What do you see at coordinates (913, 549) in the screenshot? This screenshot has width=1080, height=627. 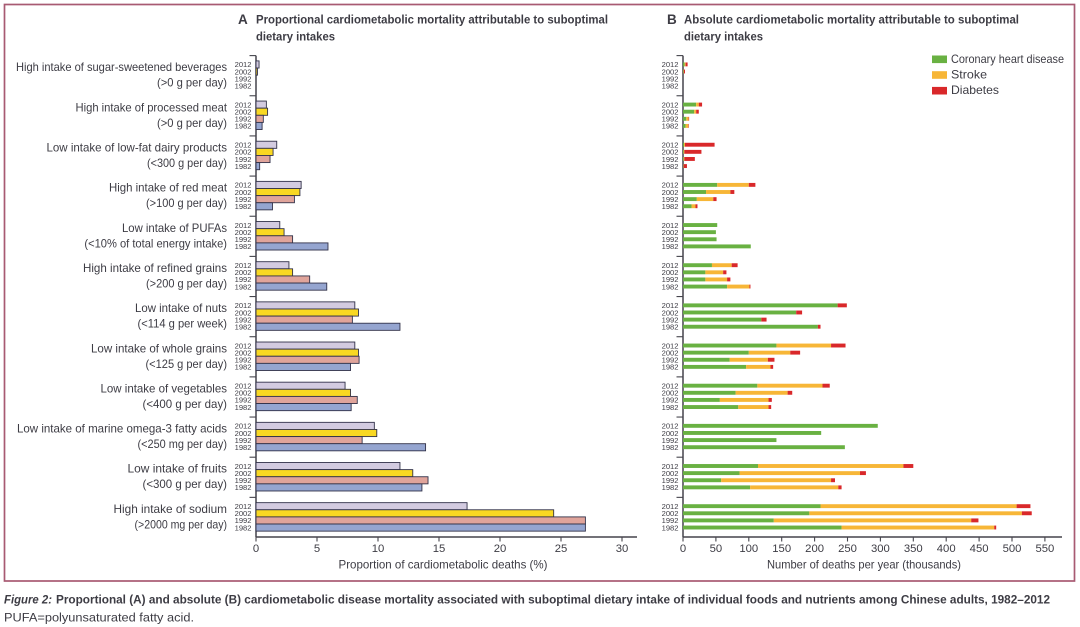 I see `svg-text: 350` at bounding box center [913, 549].